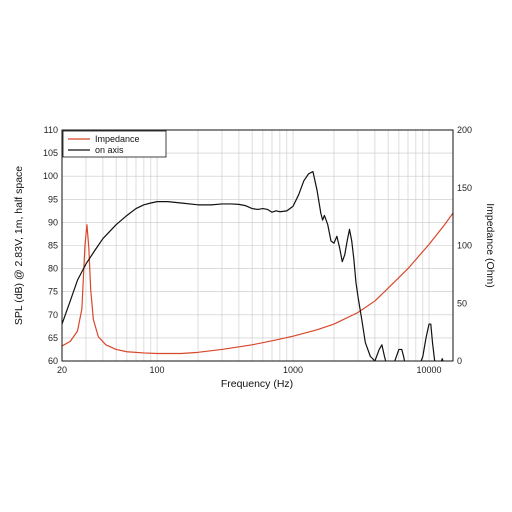  I want to click on y-left-tick-label: 65, so click(53, 338).